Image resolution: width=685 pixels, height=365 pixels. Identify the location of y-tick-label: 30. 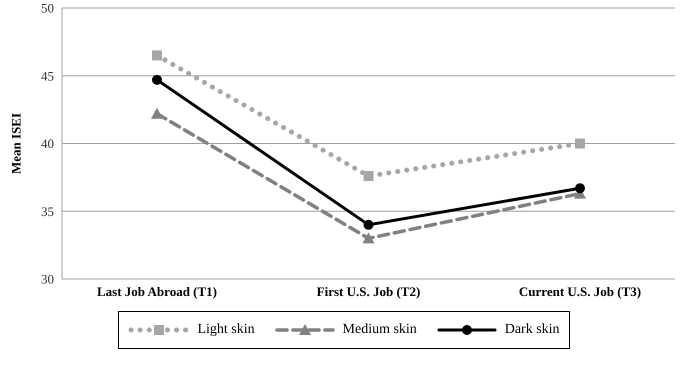
(47, 279).